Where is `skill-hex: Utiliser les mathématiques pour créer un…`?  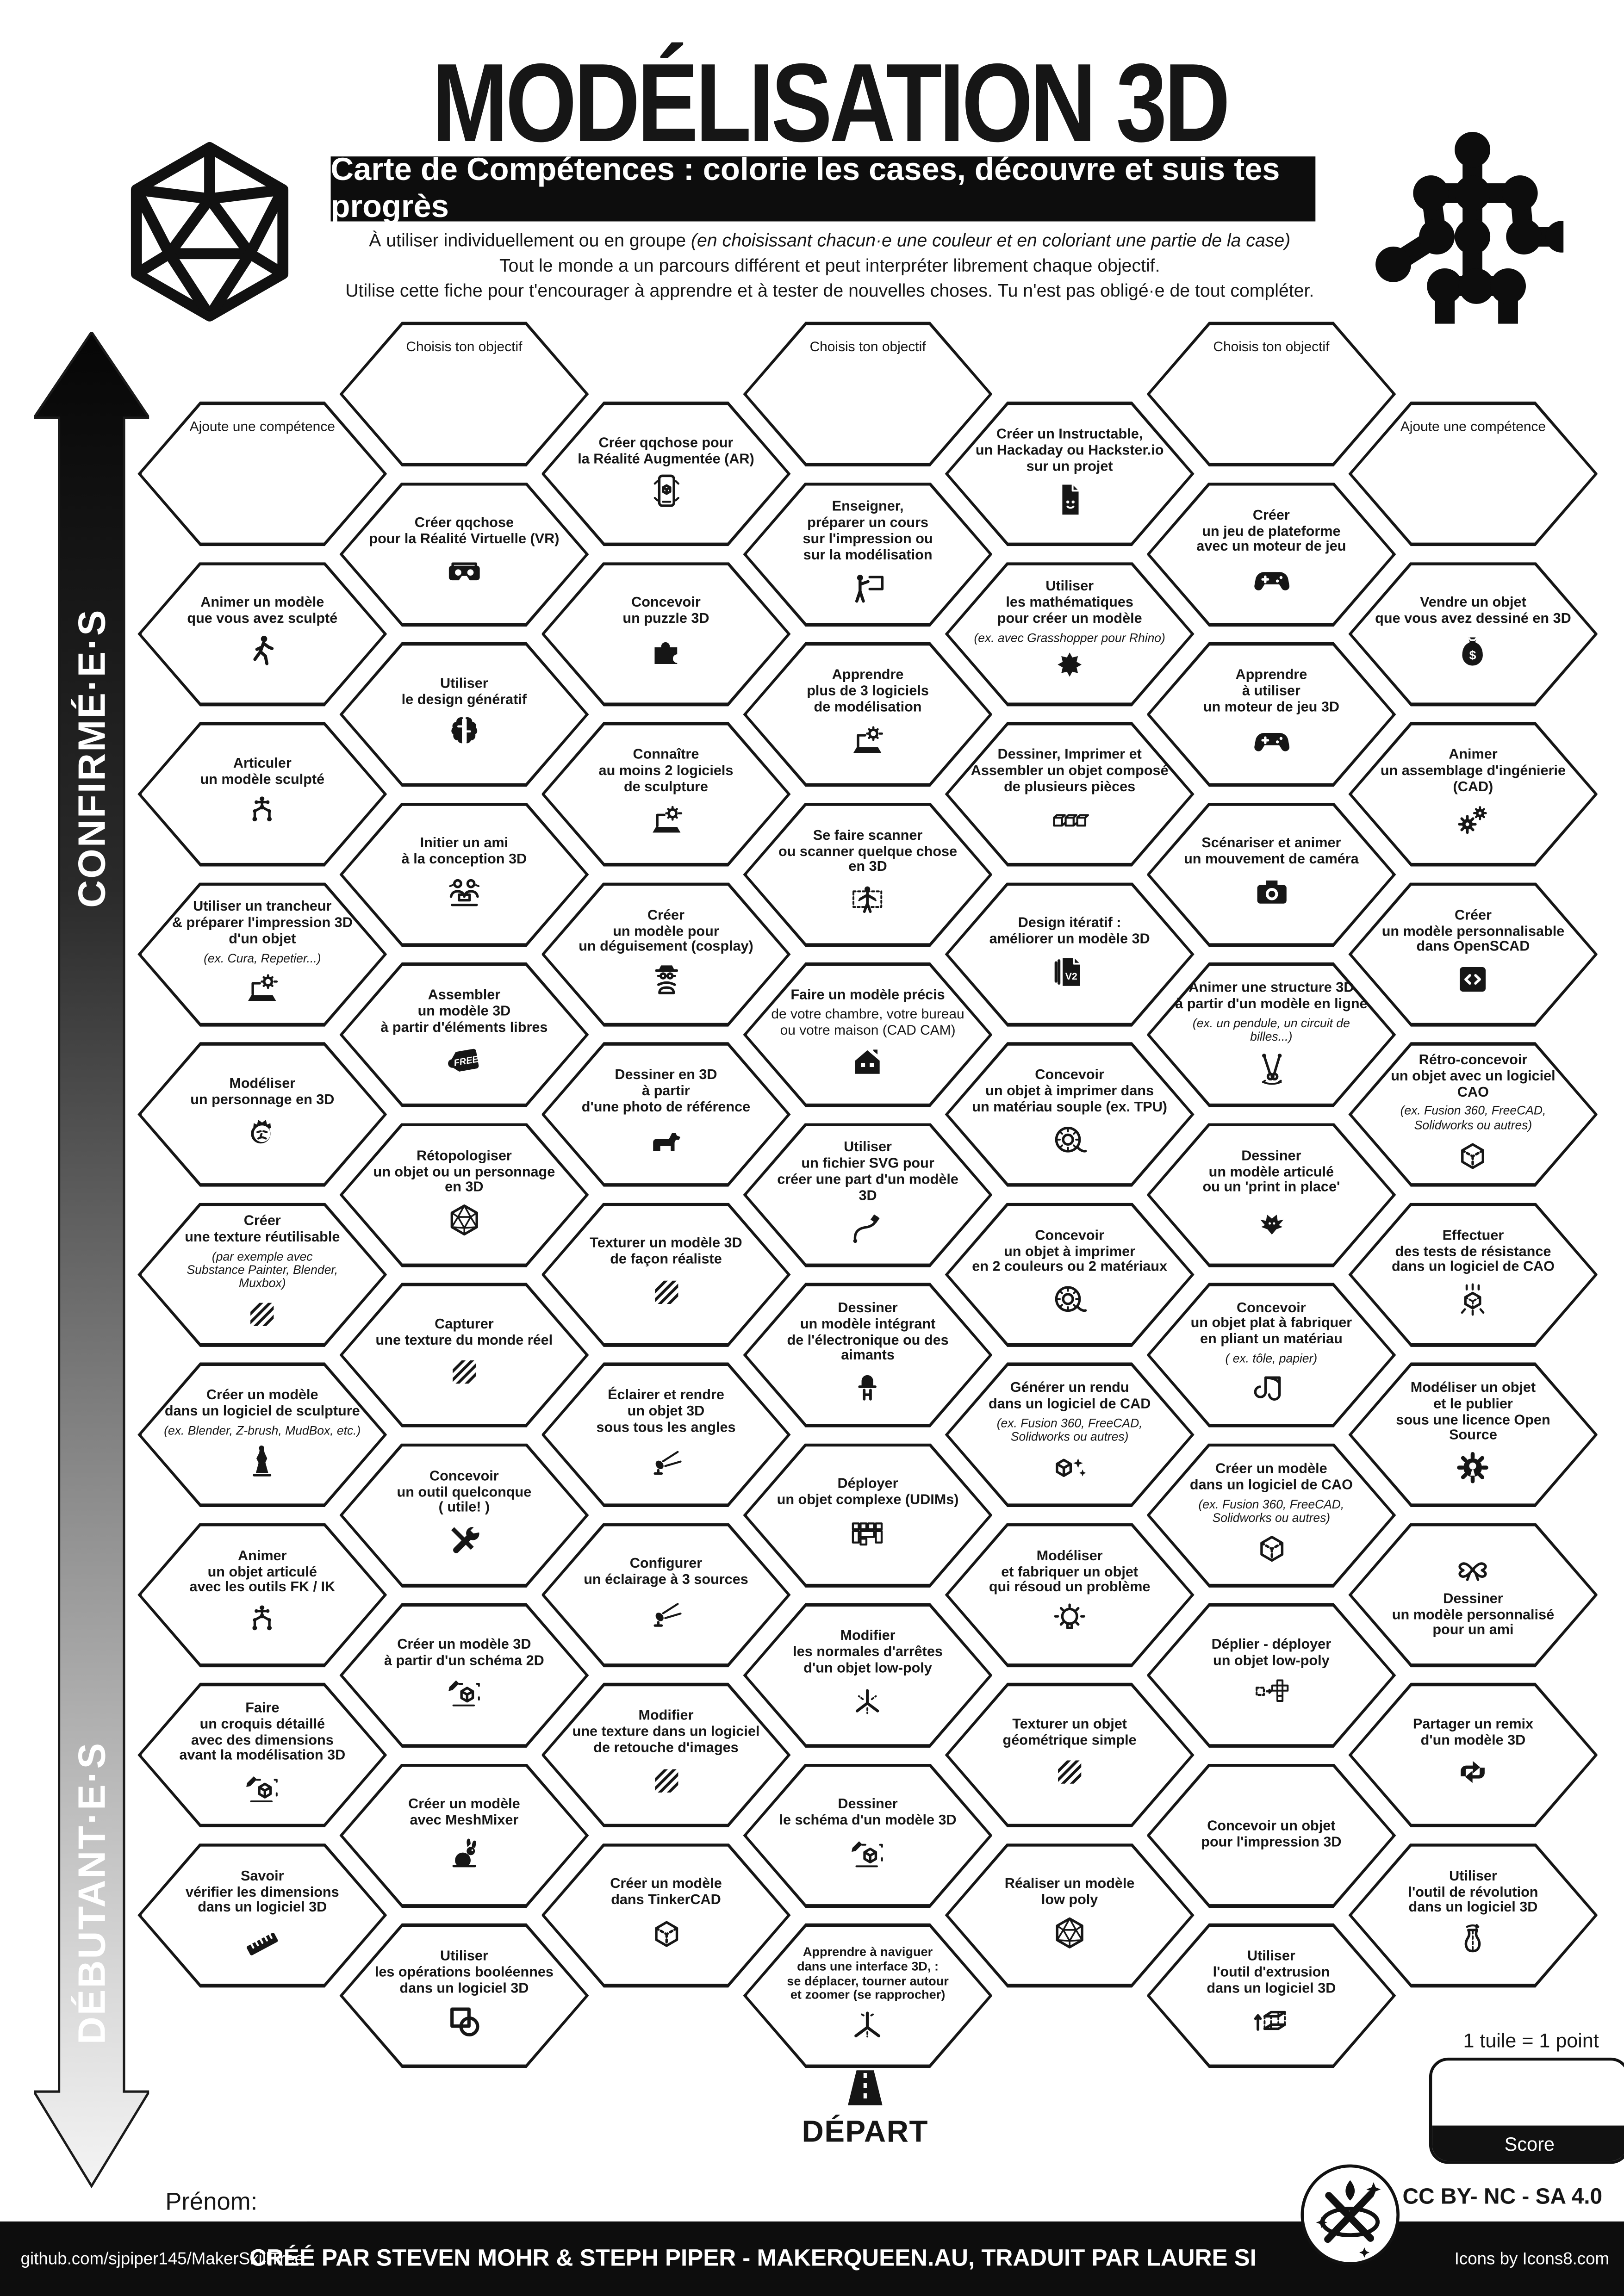
skill-hex: Utiliser les mathématiques pour créer un… is located at coordinates (1070, 634).